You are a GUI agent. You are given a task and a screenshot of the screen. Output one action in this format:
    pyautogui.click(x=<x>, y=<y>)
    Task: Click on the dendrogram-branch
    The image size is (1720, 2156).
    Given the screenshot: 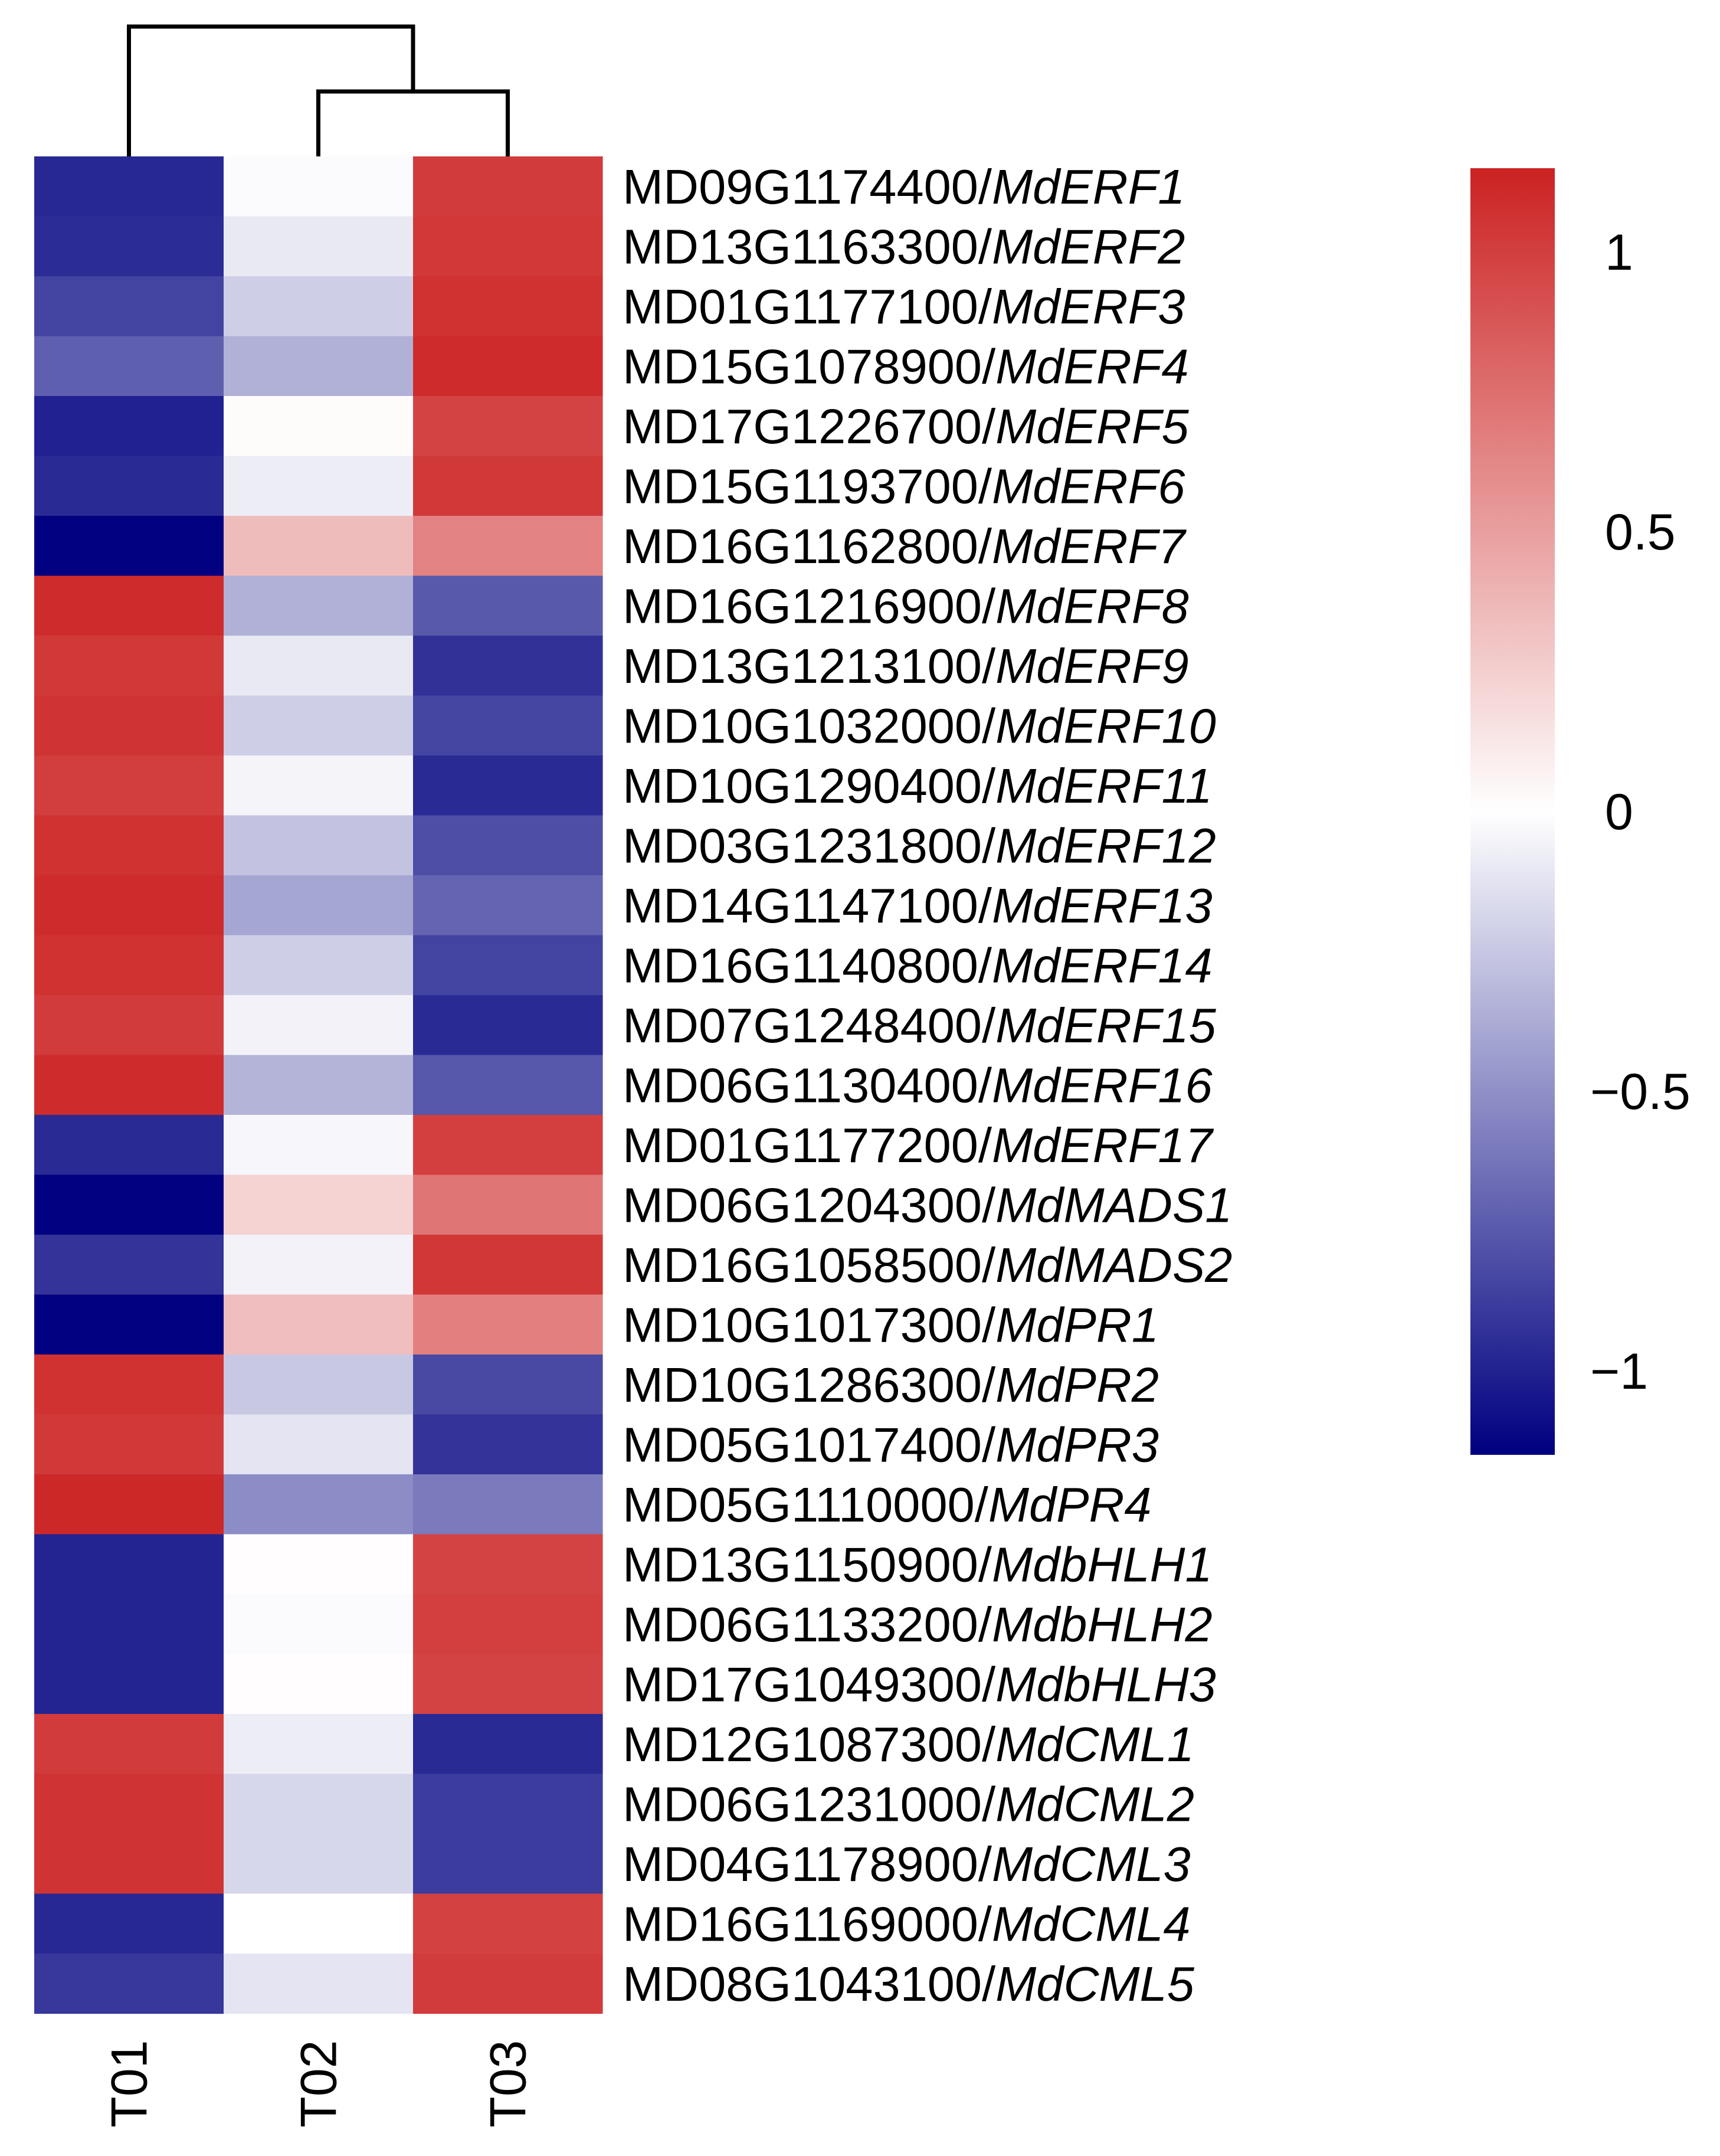 What is the action you would take?
    pyautogui.click(x=413, y=122)
    